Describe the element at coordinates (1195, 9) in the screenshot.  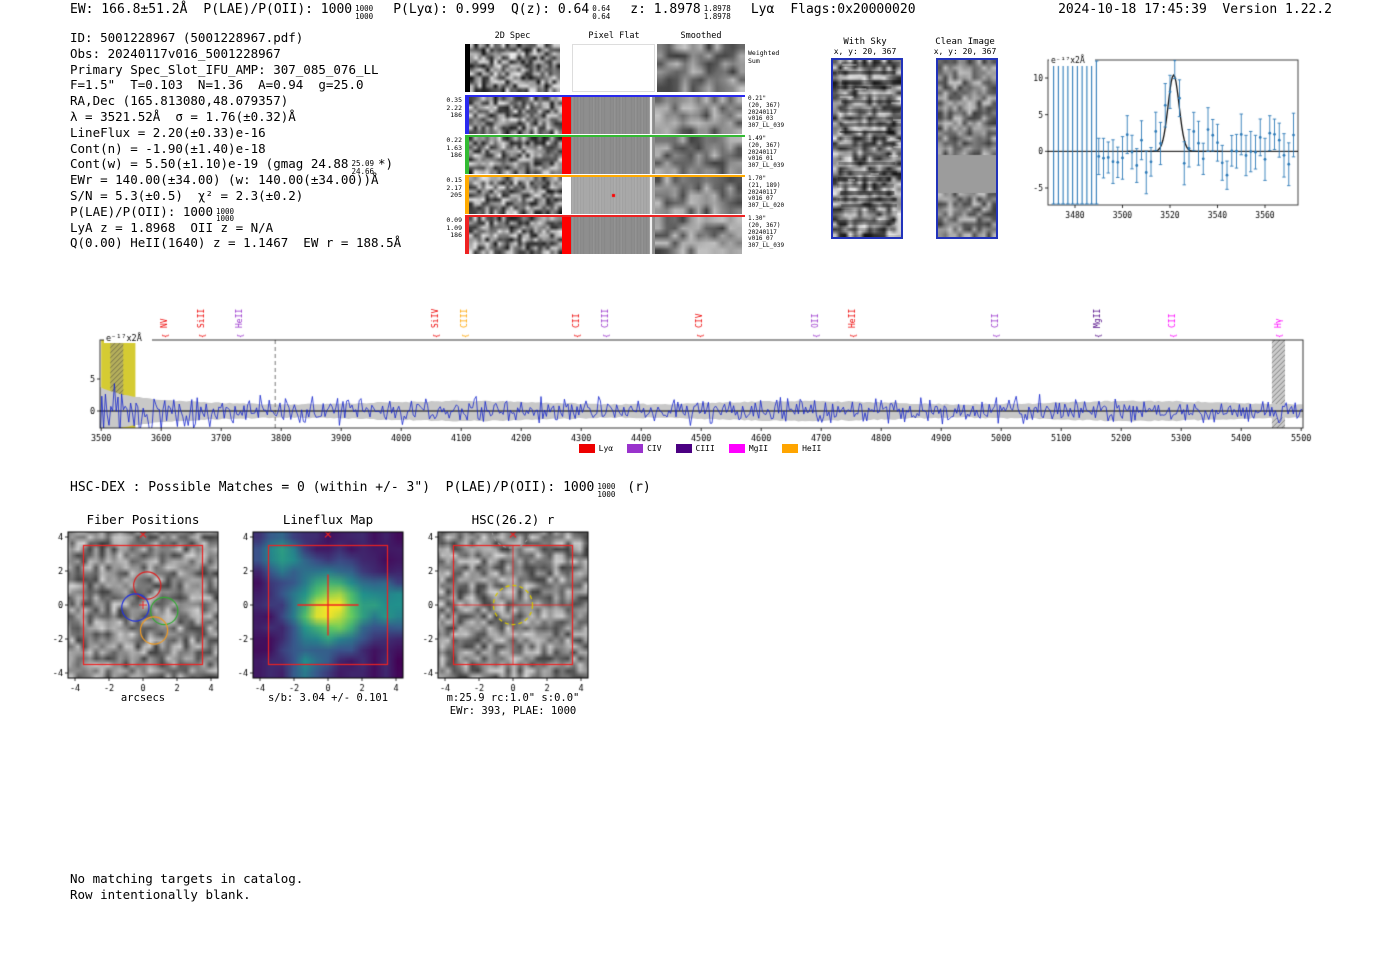
I see `header-timestamp: 2024-10-18 17:45:39 Version 1.22.2` at that location.